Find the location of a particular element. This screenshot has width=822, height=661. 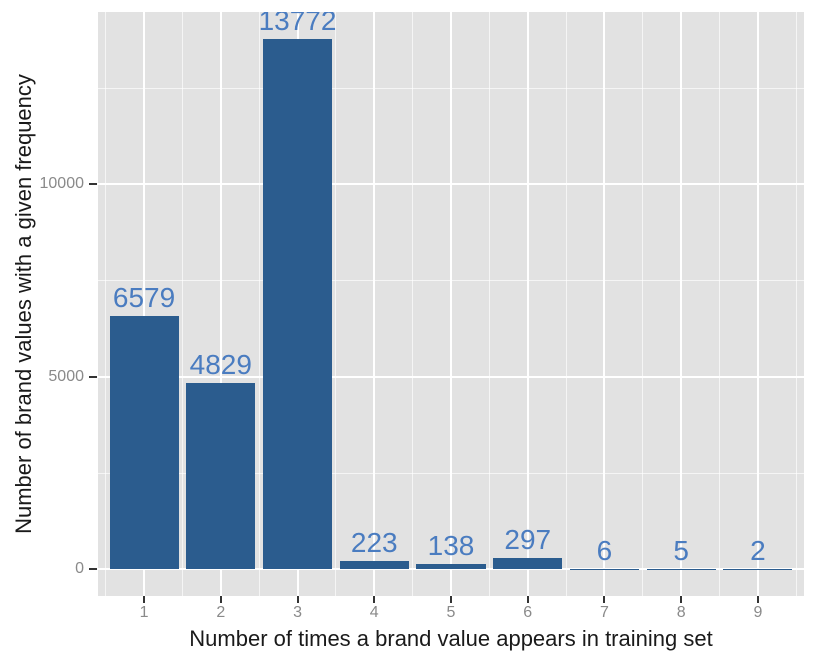

bar-value-label: 2 is located at coordinates (758, 550).